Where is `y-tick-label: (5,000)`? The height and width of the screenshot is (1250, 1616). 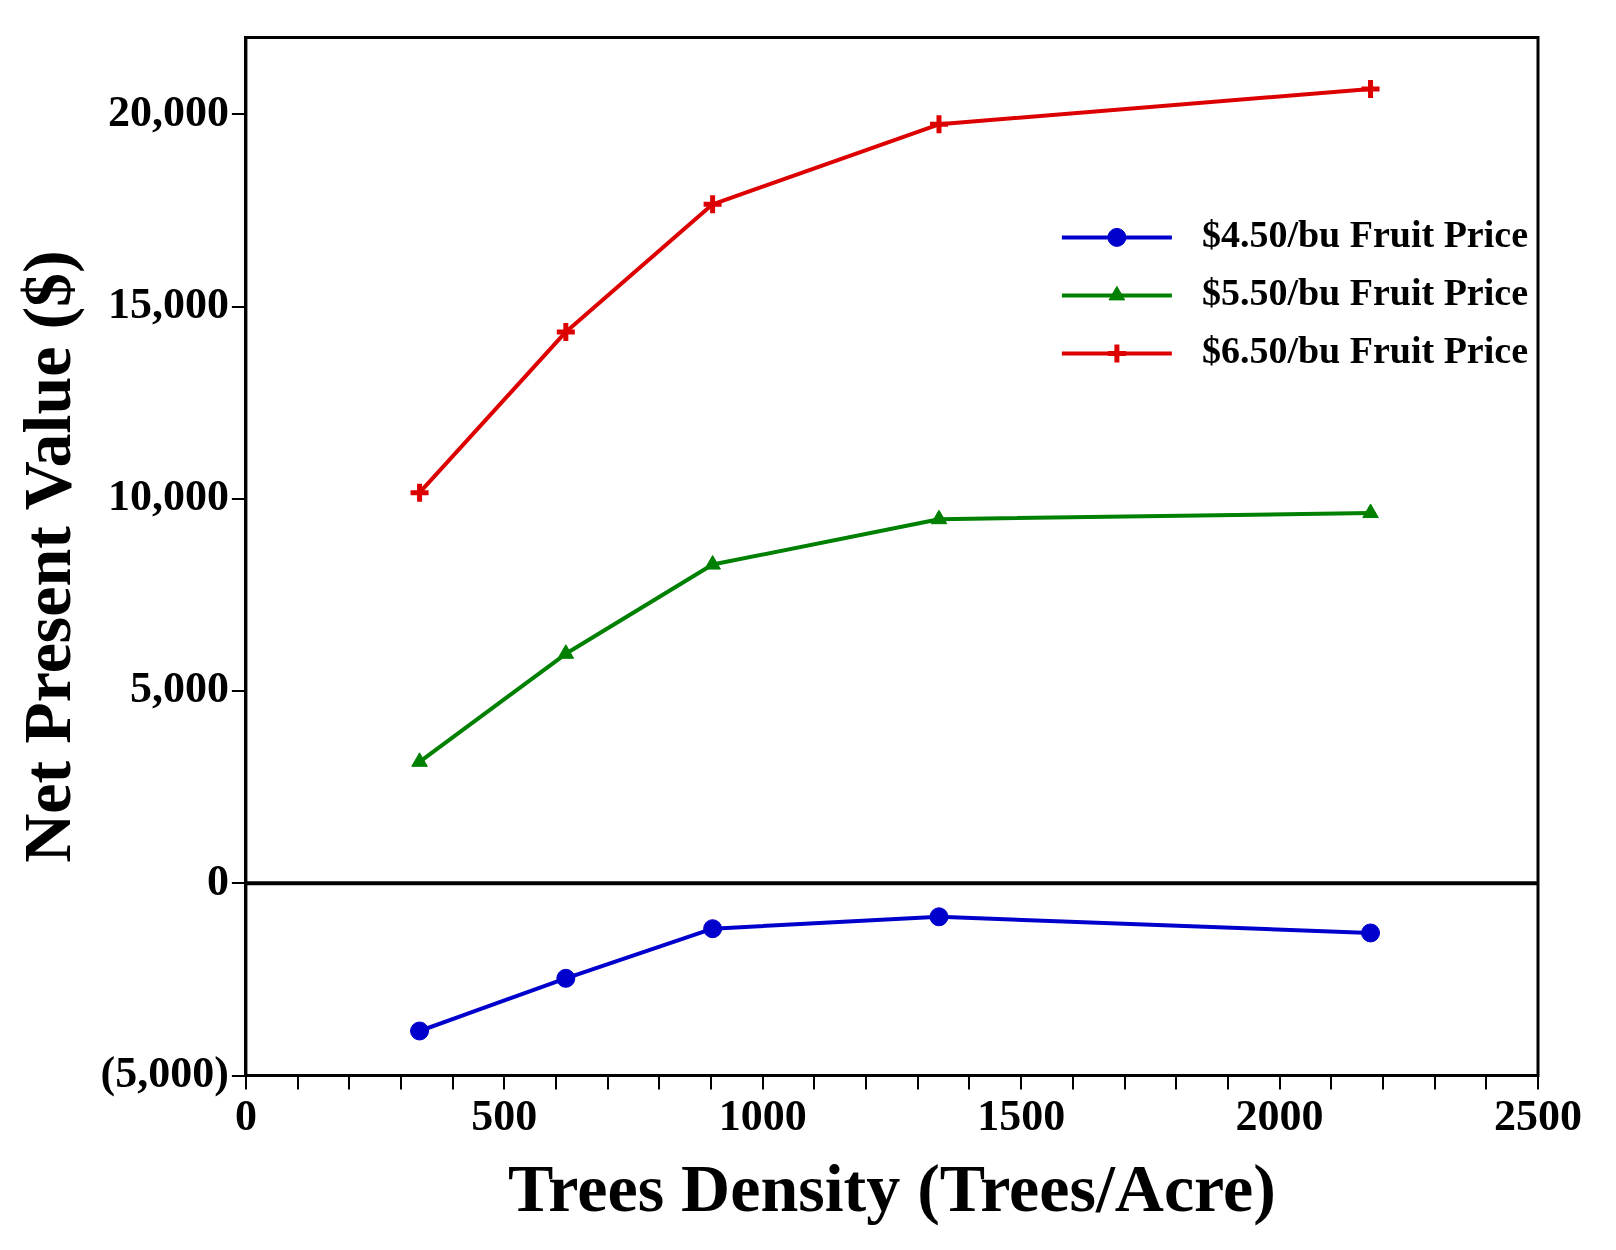 y-tick-label: (5,000) is located at coordinates (164, 1072).